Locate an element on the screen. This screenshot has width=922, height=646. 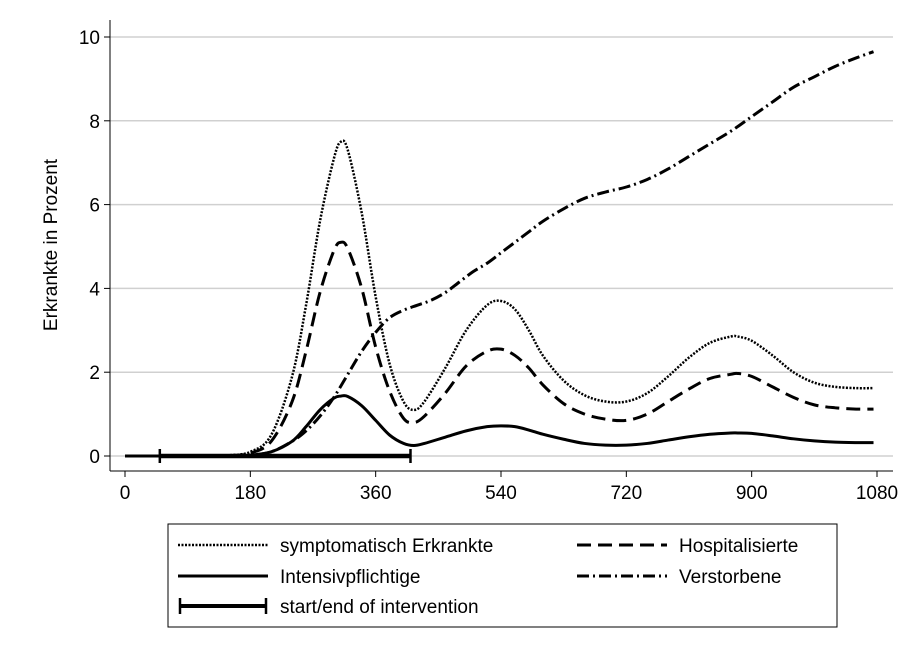
x-tick-label: 720 is located at coordinates (626, 493).